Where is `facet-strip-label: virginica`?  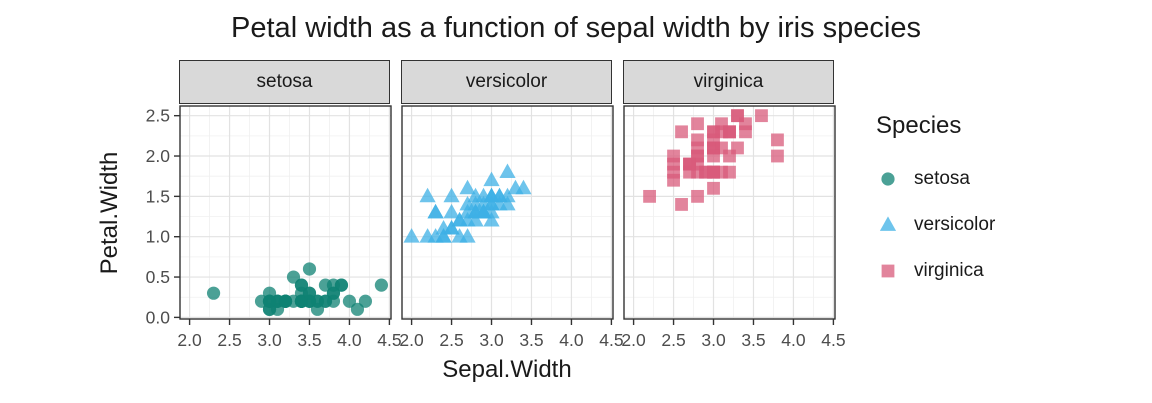
facet-strip-label: virginica is located at coordinates (728, 81).